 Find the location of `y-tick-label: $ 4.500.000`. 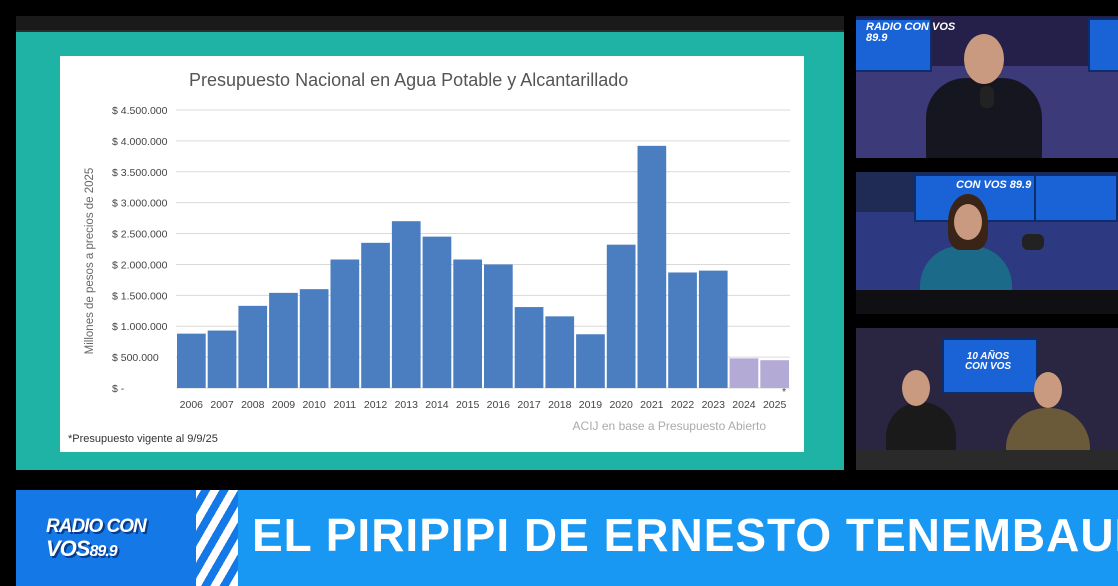

y-tick-label: $ 4.500.000 is located at coordinates (140, 111).